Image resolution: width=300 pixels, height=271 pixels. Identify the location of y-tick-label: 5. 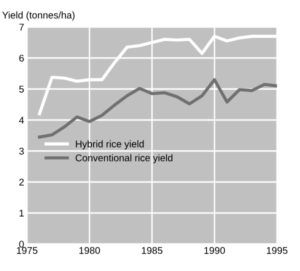
(21, 89).